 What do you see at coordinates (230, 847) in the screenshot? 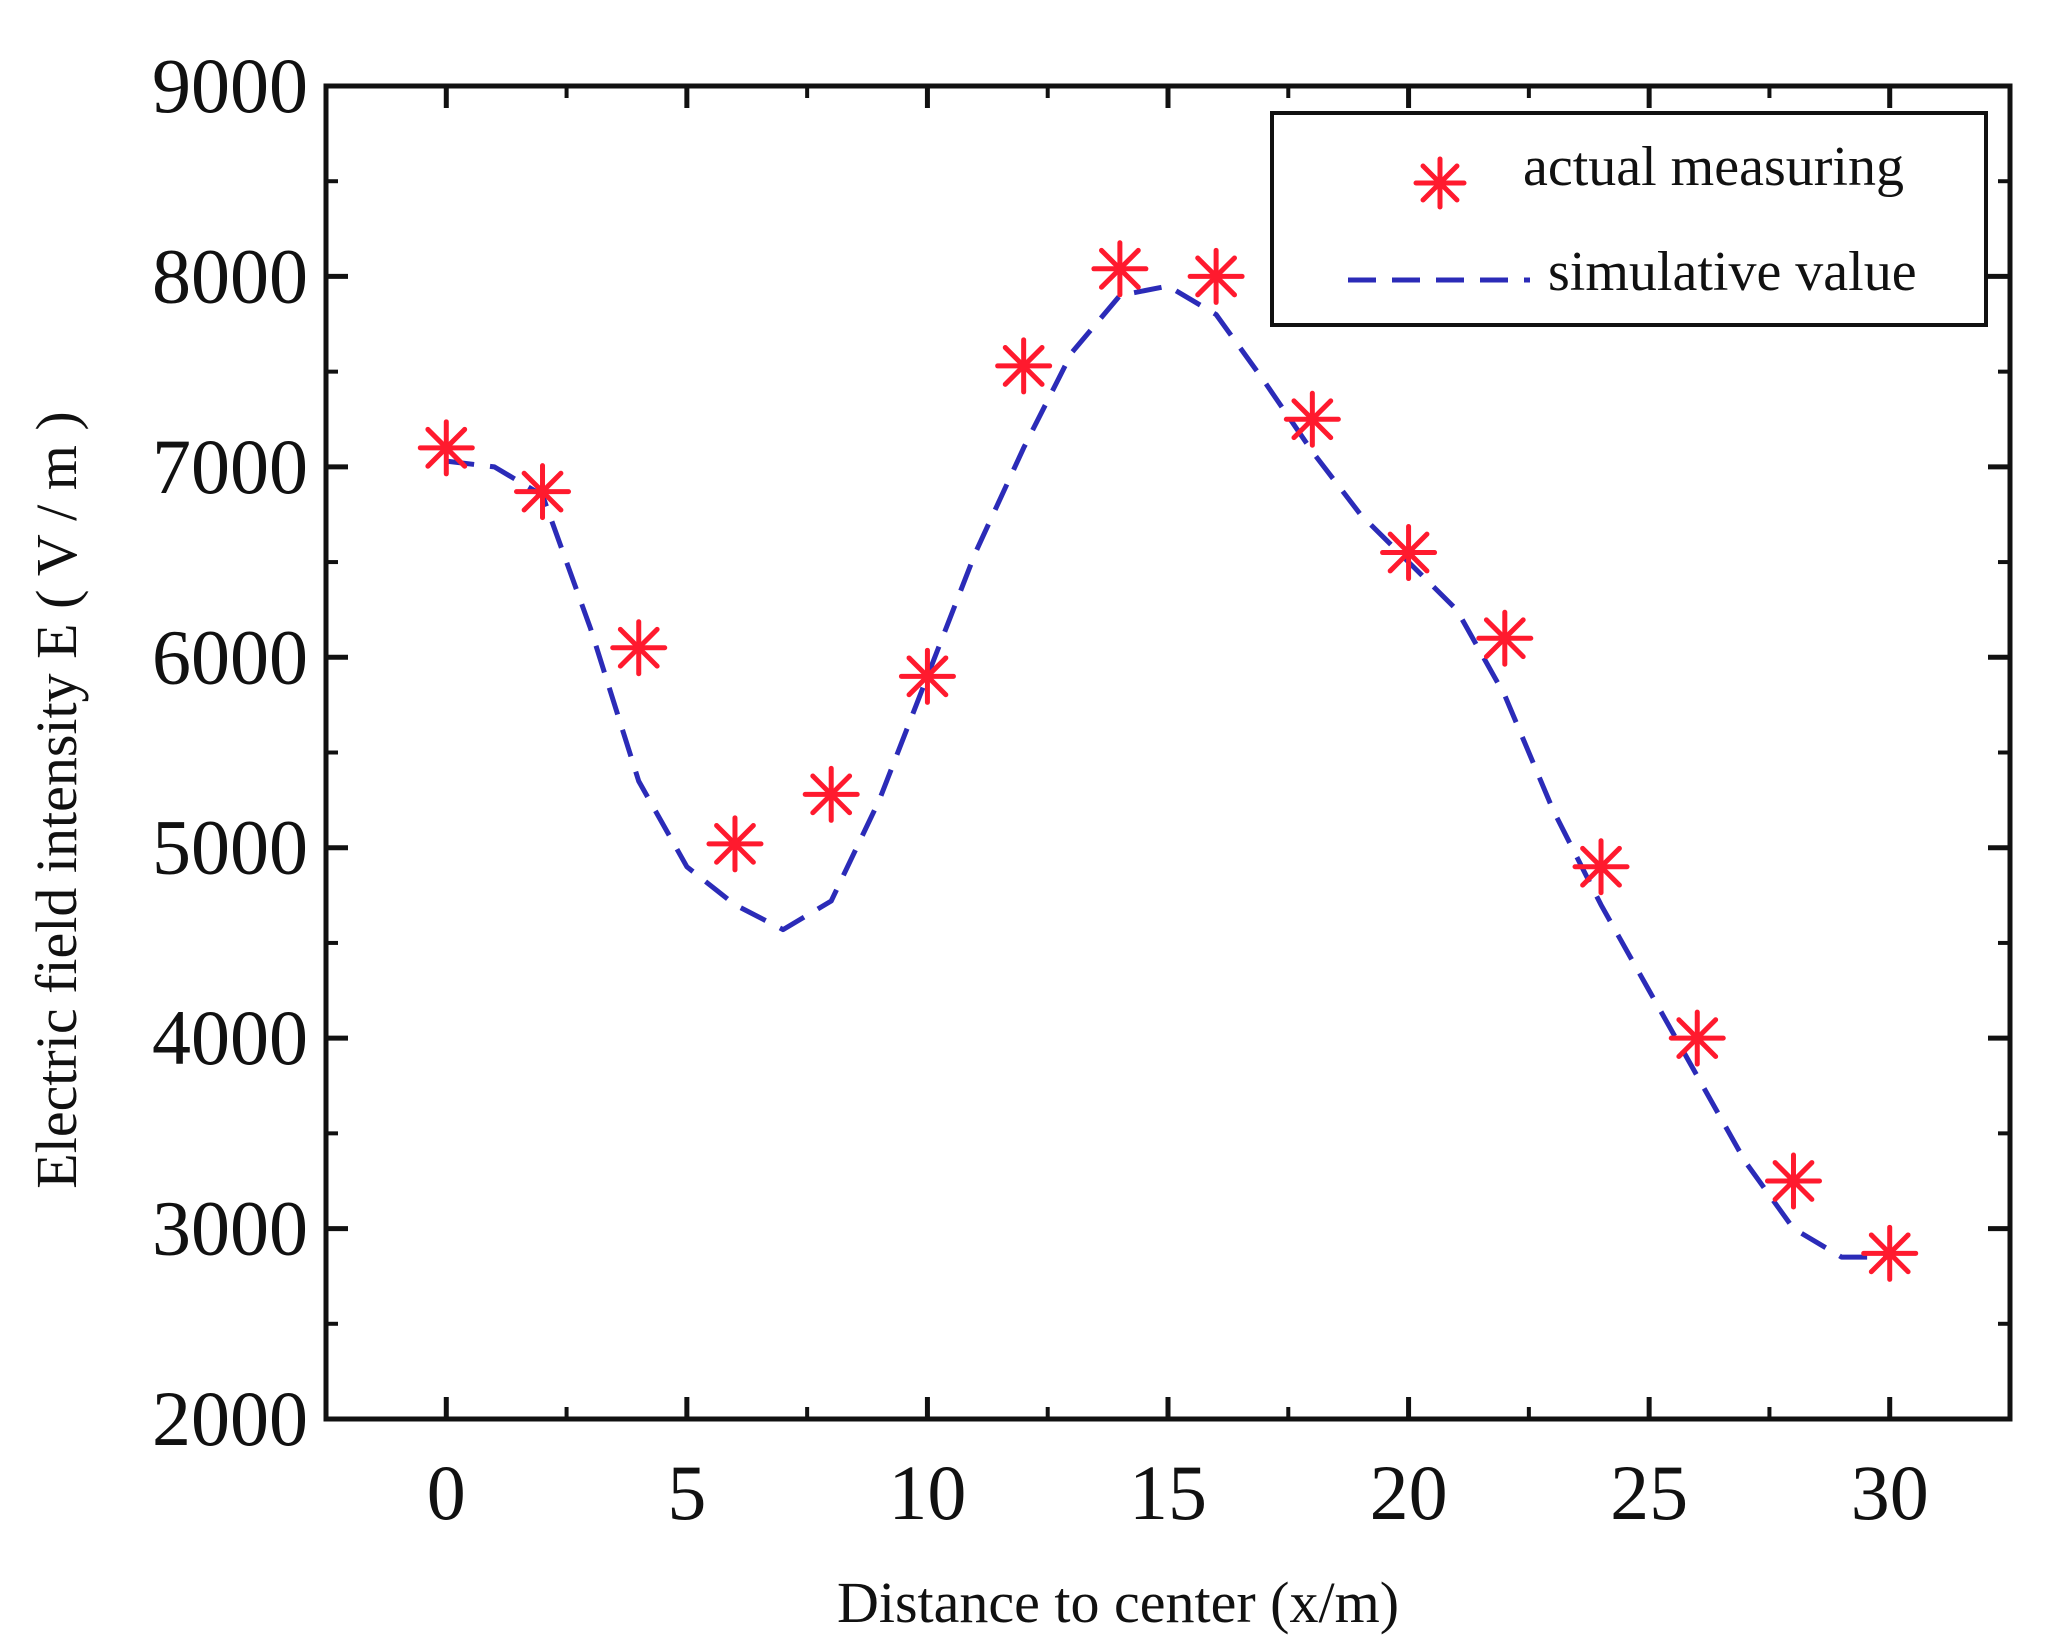
I see `y-tick-label: 5000` at bounding box center [230, 847].